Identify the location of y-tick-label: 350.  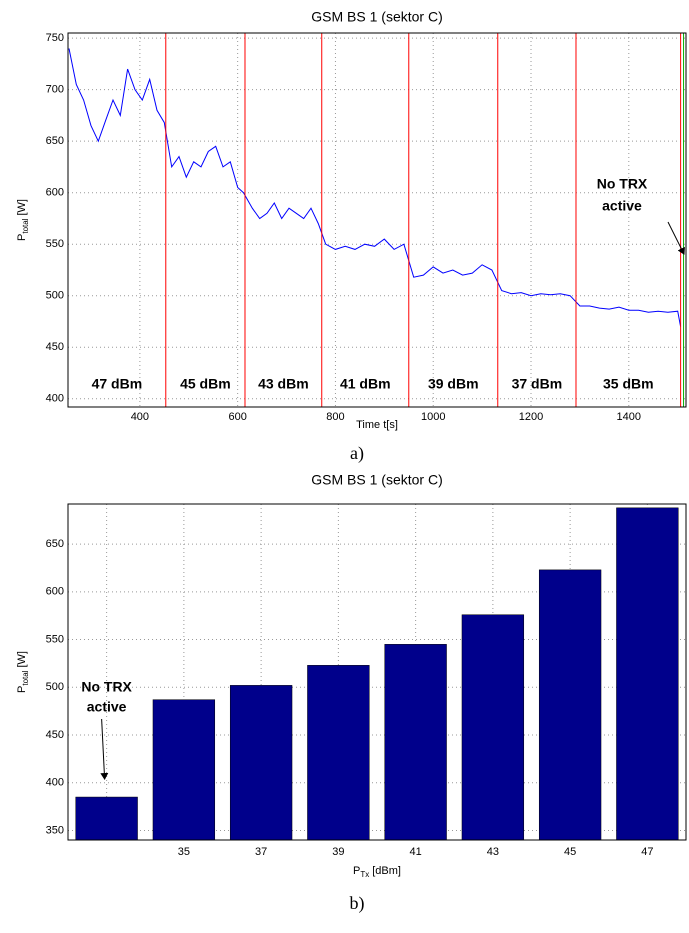
(55, 830).